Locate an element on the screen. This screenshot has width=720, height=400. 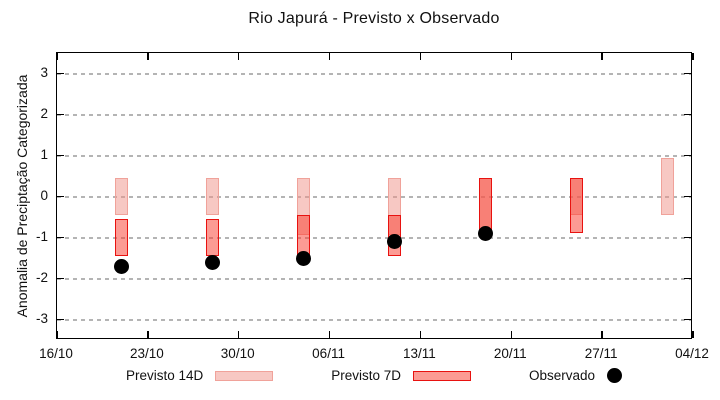
y-tick-label: -3 is located at coordinates (41, 318).